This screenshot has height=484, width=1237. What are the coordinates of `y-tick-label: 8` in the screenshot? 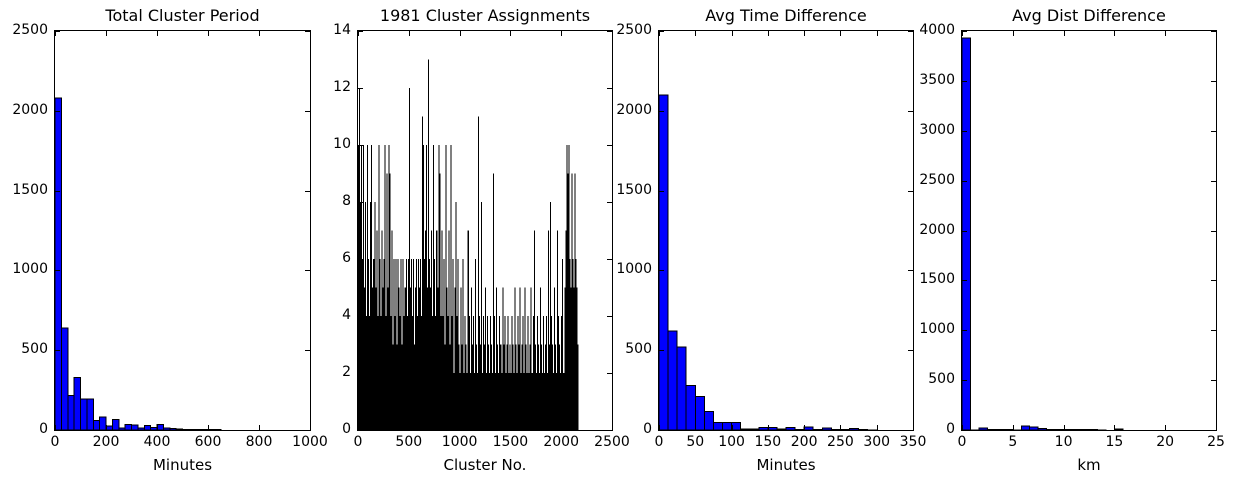 It's located at (346, 201).